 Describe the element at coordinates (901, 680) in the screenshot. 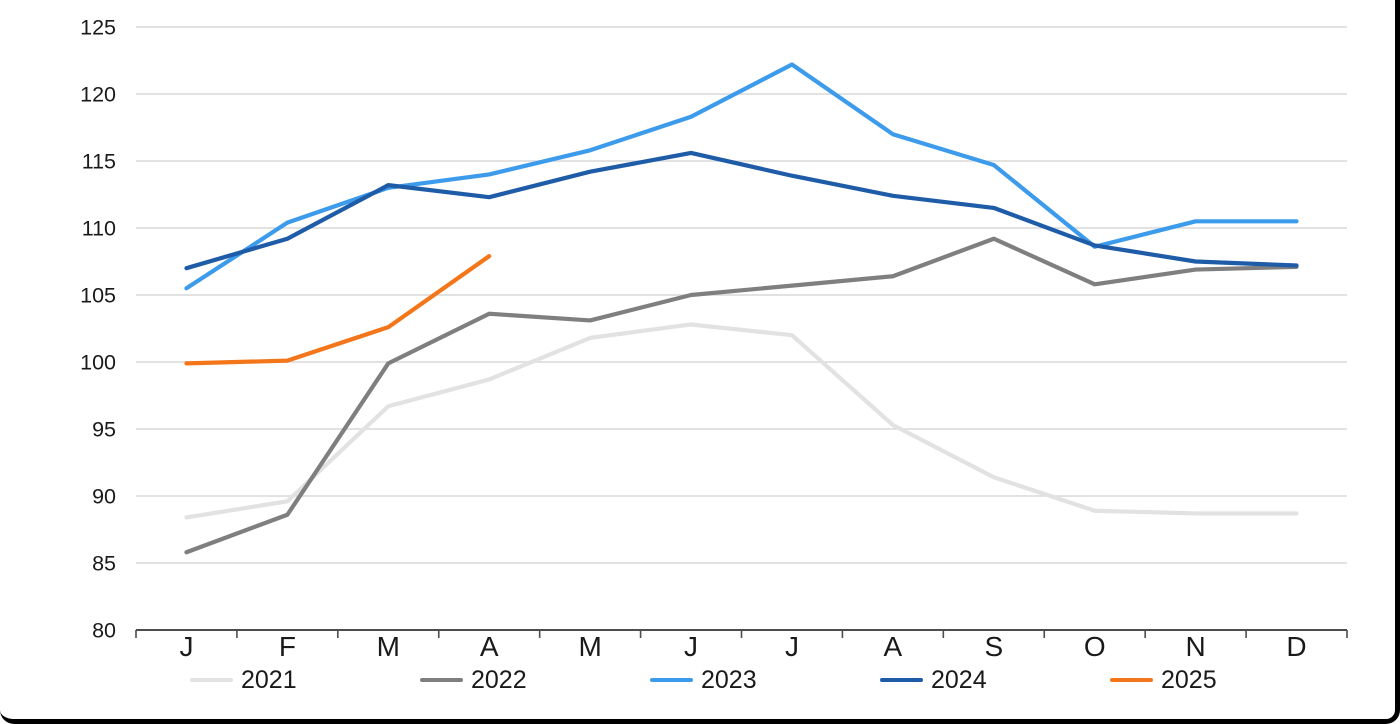

I see `legend-swatch-2024` at that location.